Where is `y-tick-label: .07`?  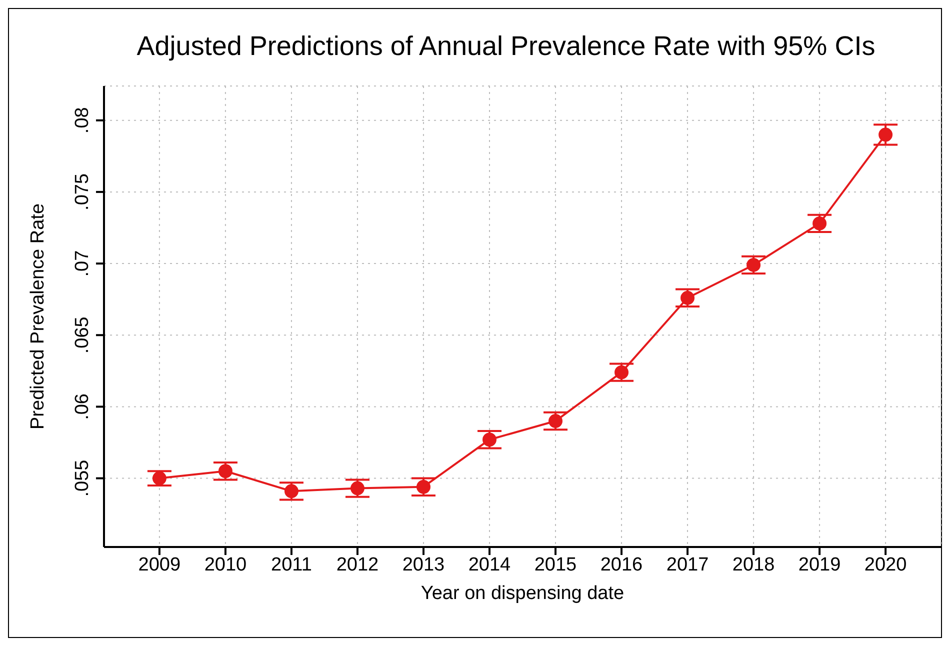 y-tick-label: .07 is located at coordinates (82, 263).